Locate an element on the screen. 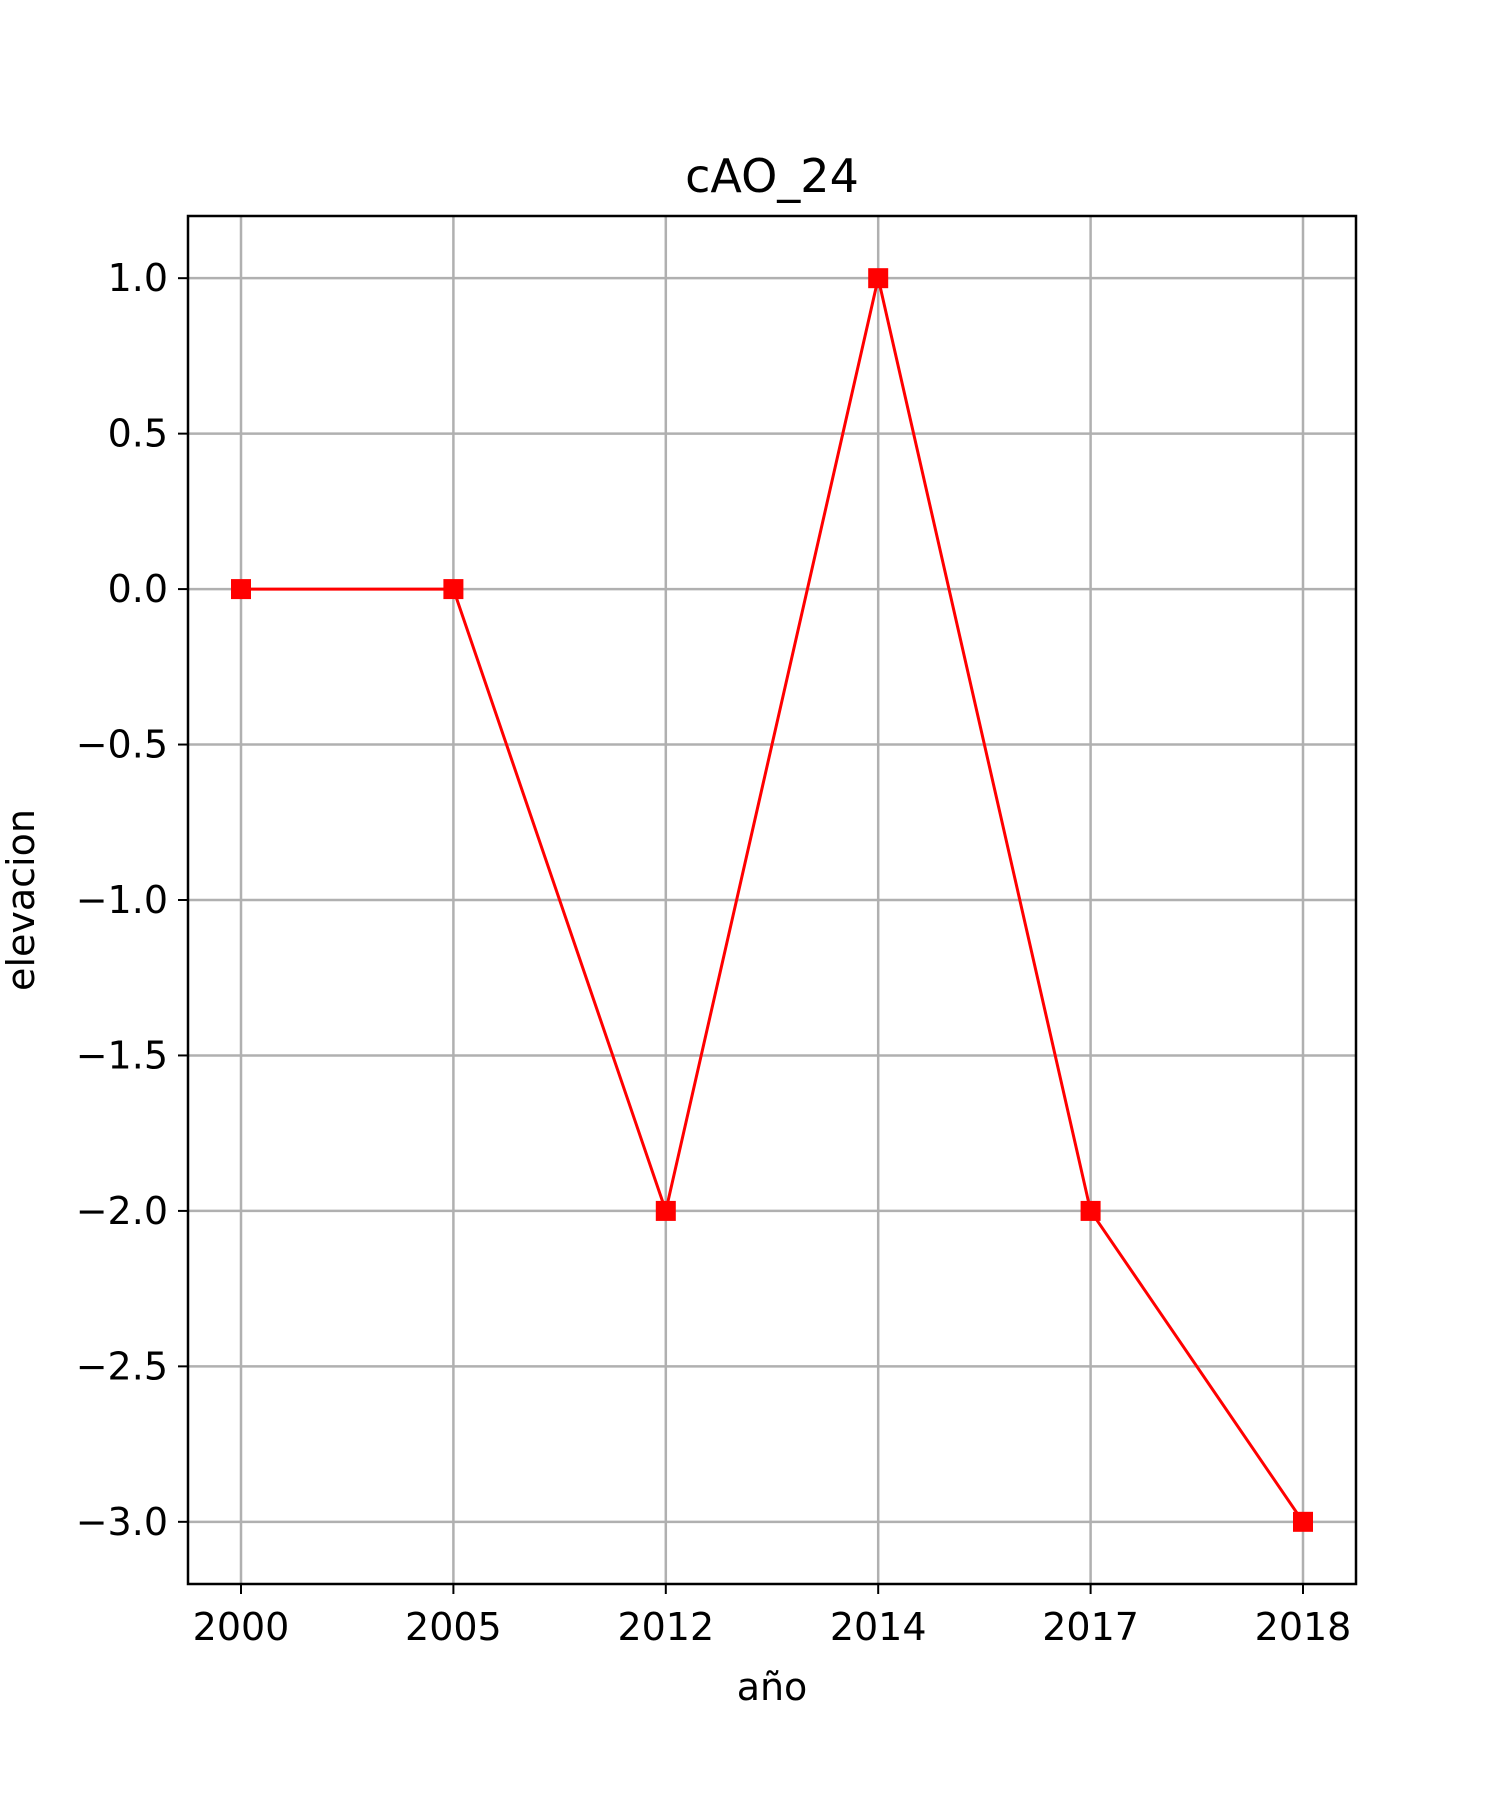 The width and height of the screenshot is (1500, 1800). y-tick-label: 0.5 is located at coordinates (138, 434).